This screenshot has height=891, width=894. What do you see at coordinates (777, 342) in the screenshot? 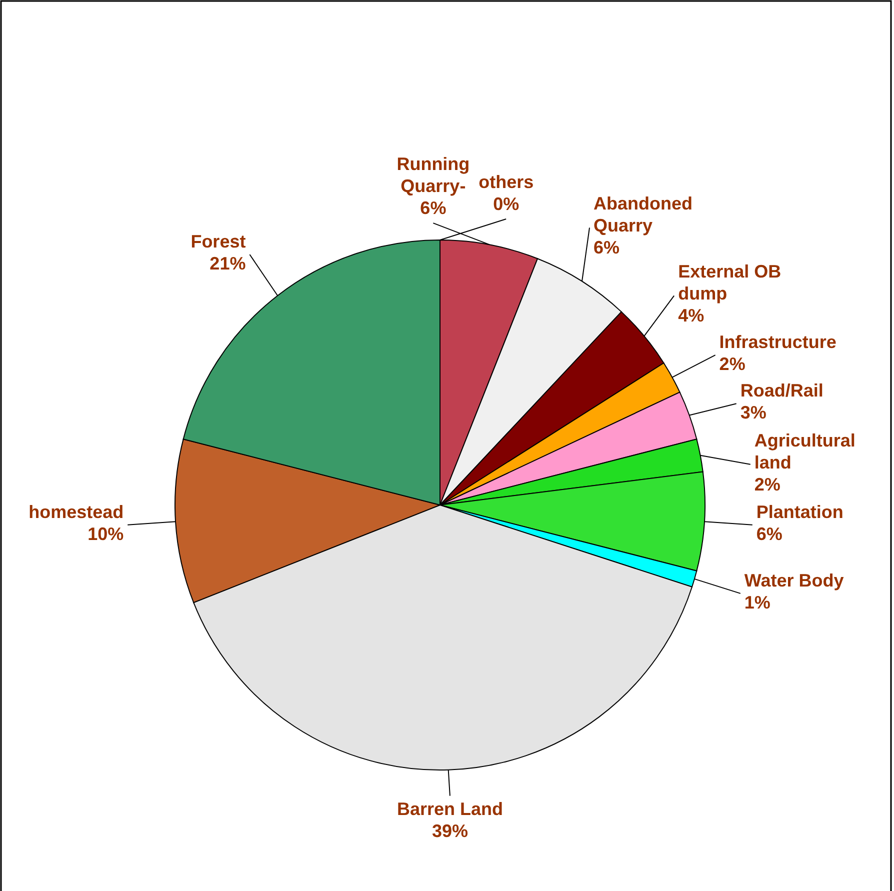
I see `slice-label: Infrastructure` at bounding box center [777, 342].